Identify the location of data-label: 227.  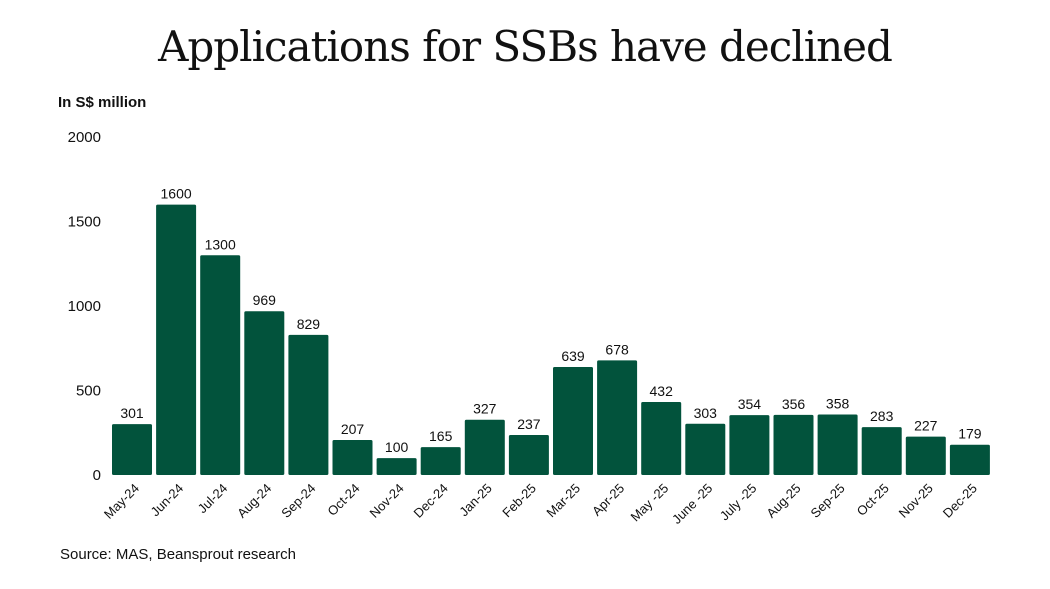
(926, 426).